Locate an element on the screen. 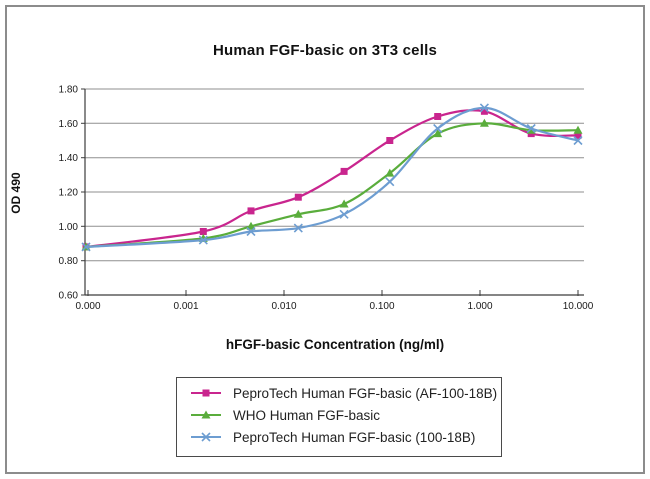  svg-text: 0.000 is located at coordinates (87, 306).